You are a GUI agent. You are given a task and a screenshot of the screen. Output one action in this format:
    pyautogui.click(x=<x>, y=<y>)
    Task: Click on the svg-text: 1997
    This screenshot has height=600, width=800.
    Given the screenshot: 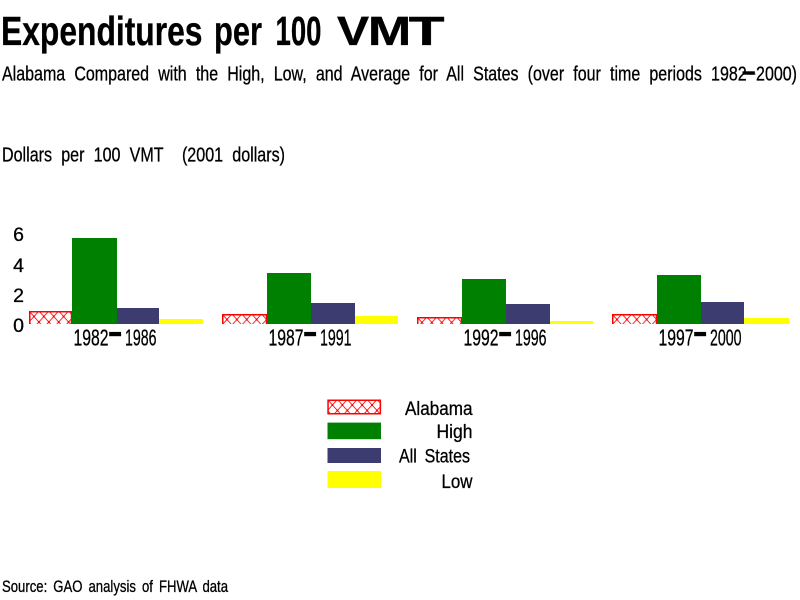 What is the action you would take?
    pyautogui.click(x=676, y=338)
    